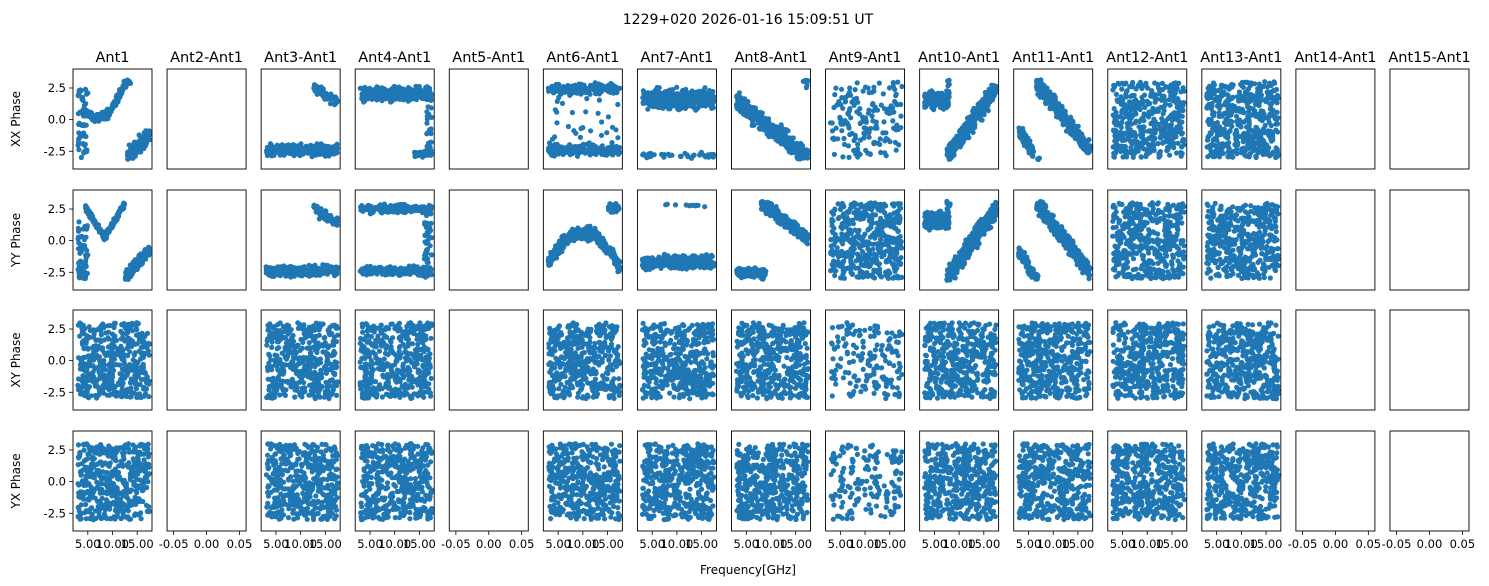 The image size is (1489, 586). I want to click on panel-ant14-ant1-xx-phase: Ant14-Ant1, so click(1335, 110).